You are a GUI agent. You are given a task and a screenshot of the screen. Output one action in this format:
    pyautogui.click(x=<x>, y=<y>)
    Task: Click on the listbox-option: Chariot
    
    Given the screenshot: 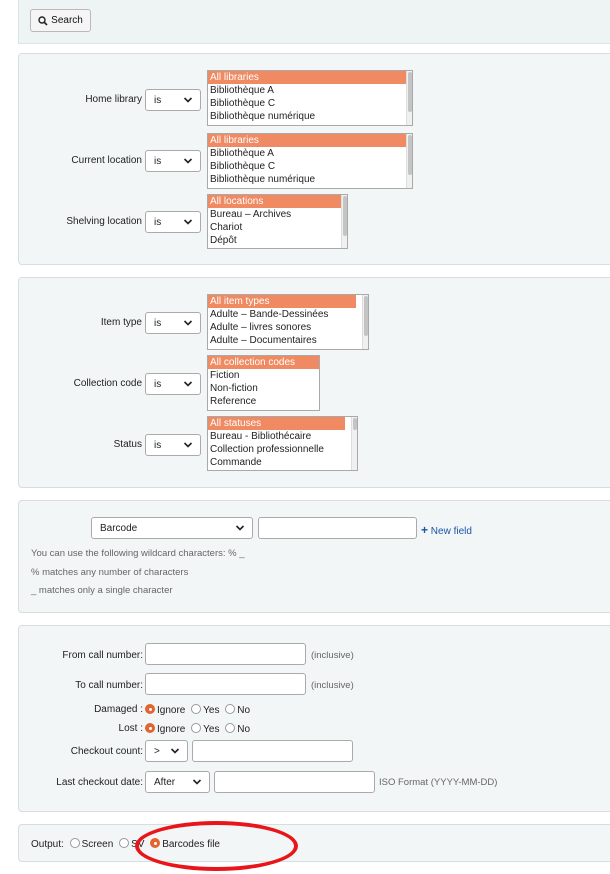 What is the action you would take?
    pyautogui.click(x=226, y=227)
    